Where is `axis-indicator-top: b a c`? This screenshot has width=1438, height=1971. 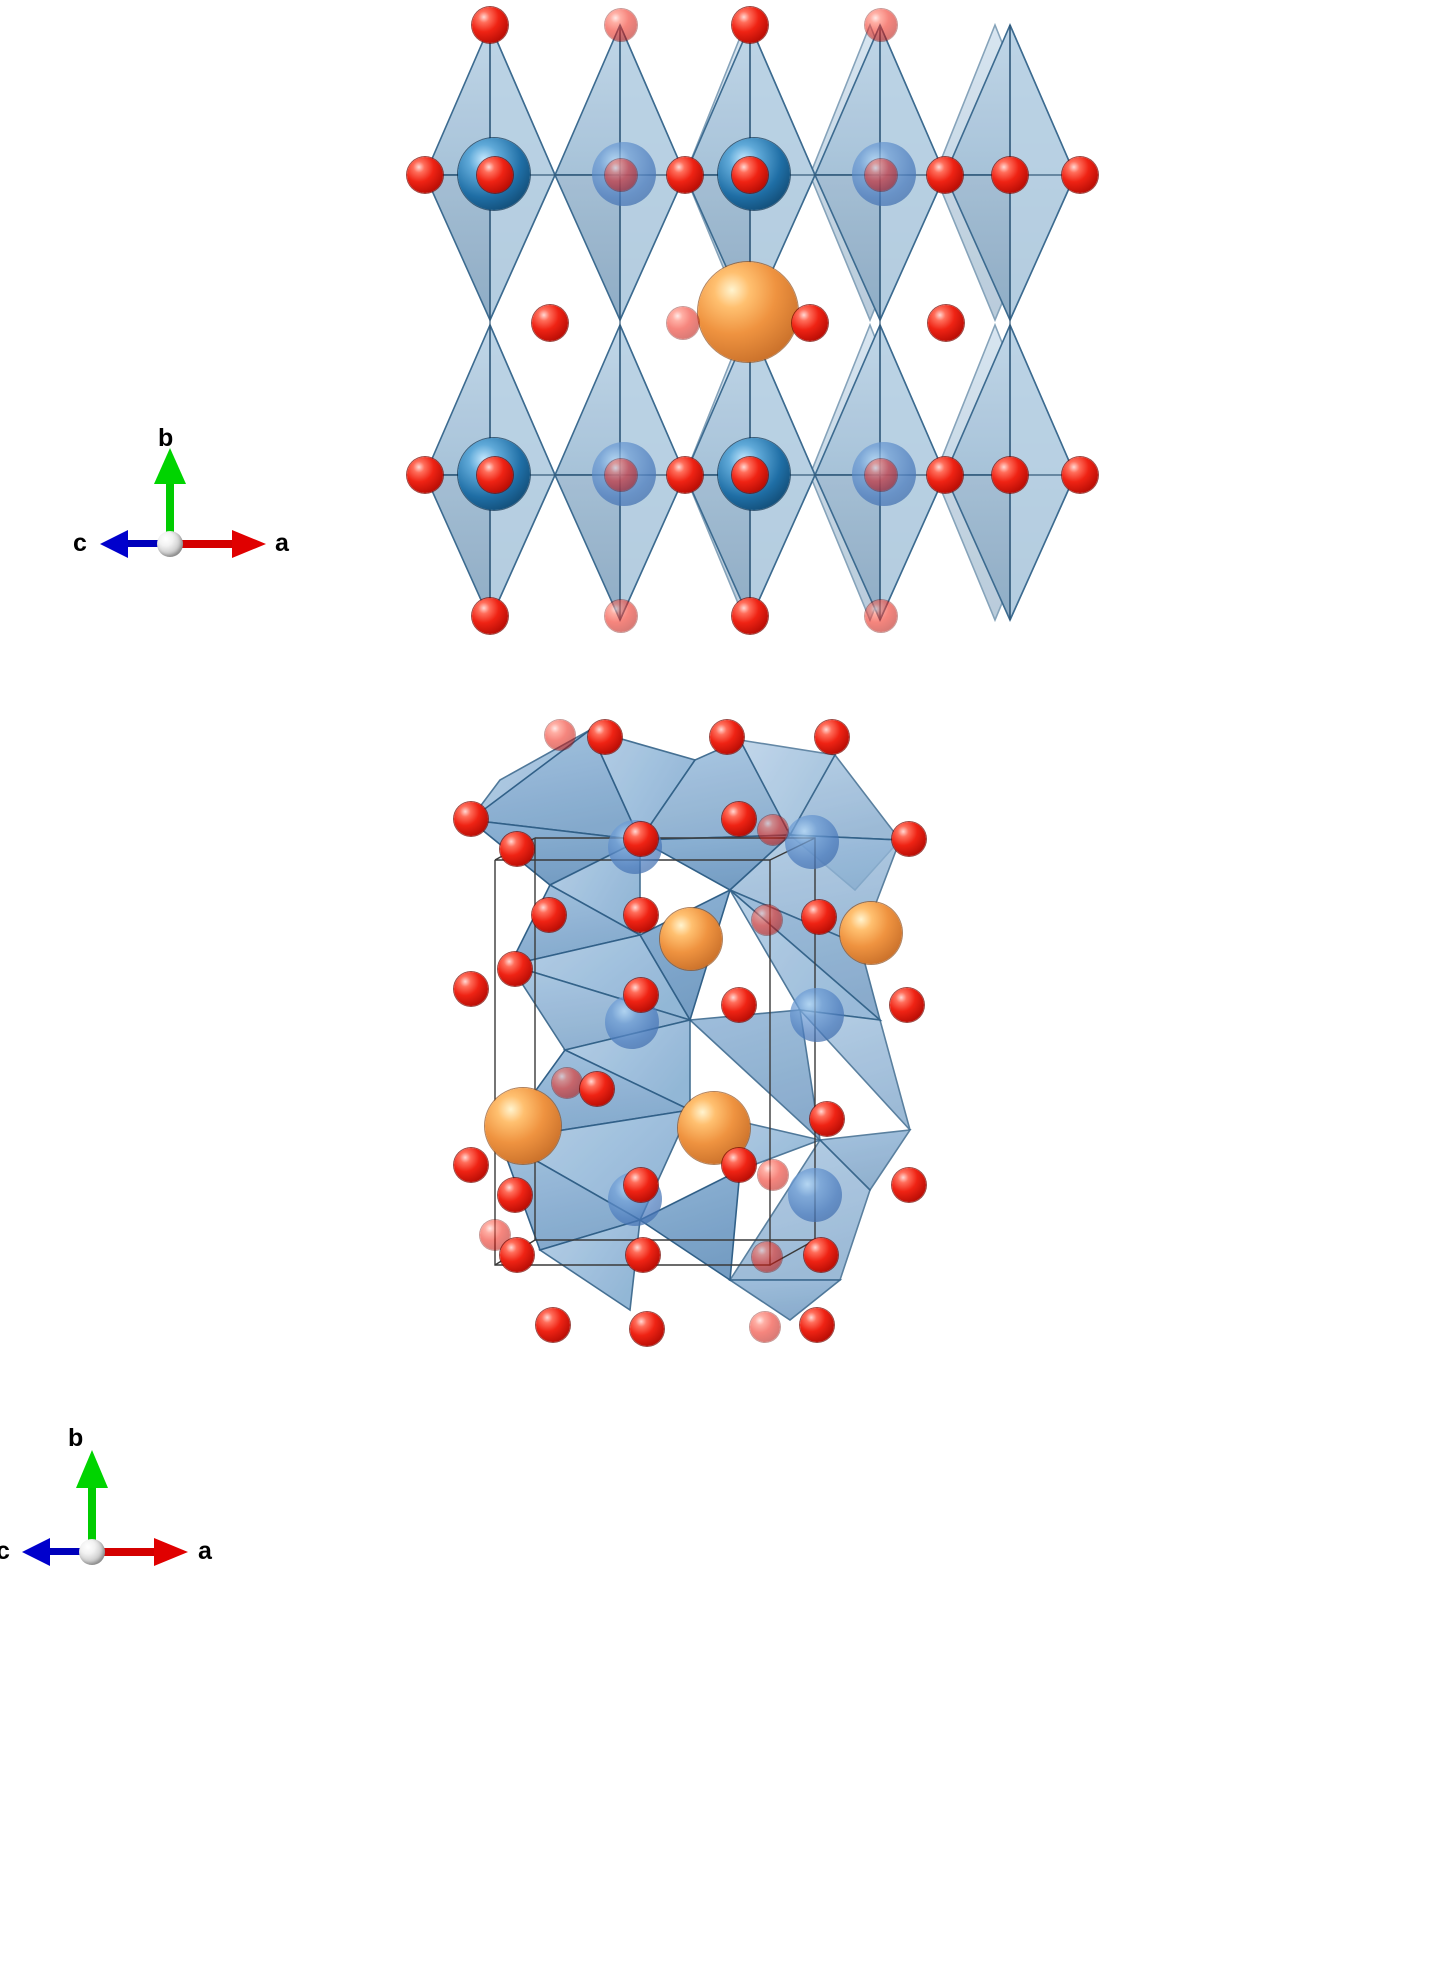 axis-indicator-top: b a c is located at coordinates (200, 513).